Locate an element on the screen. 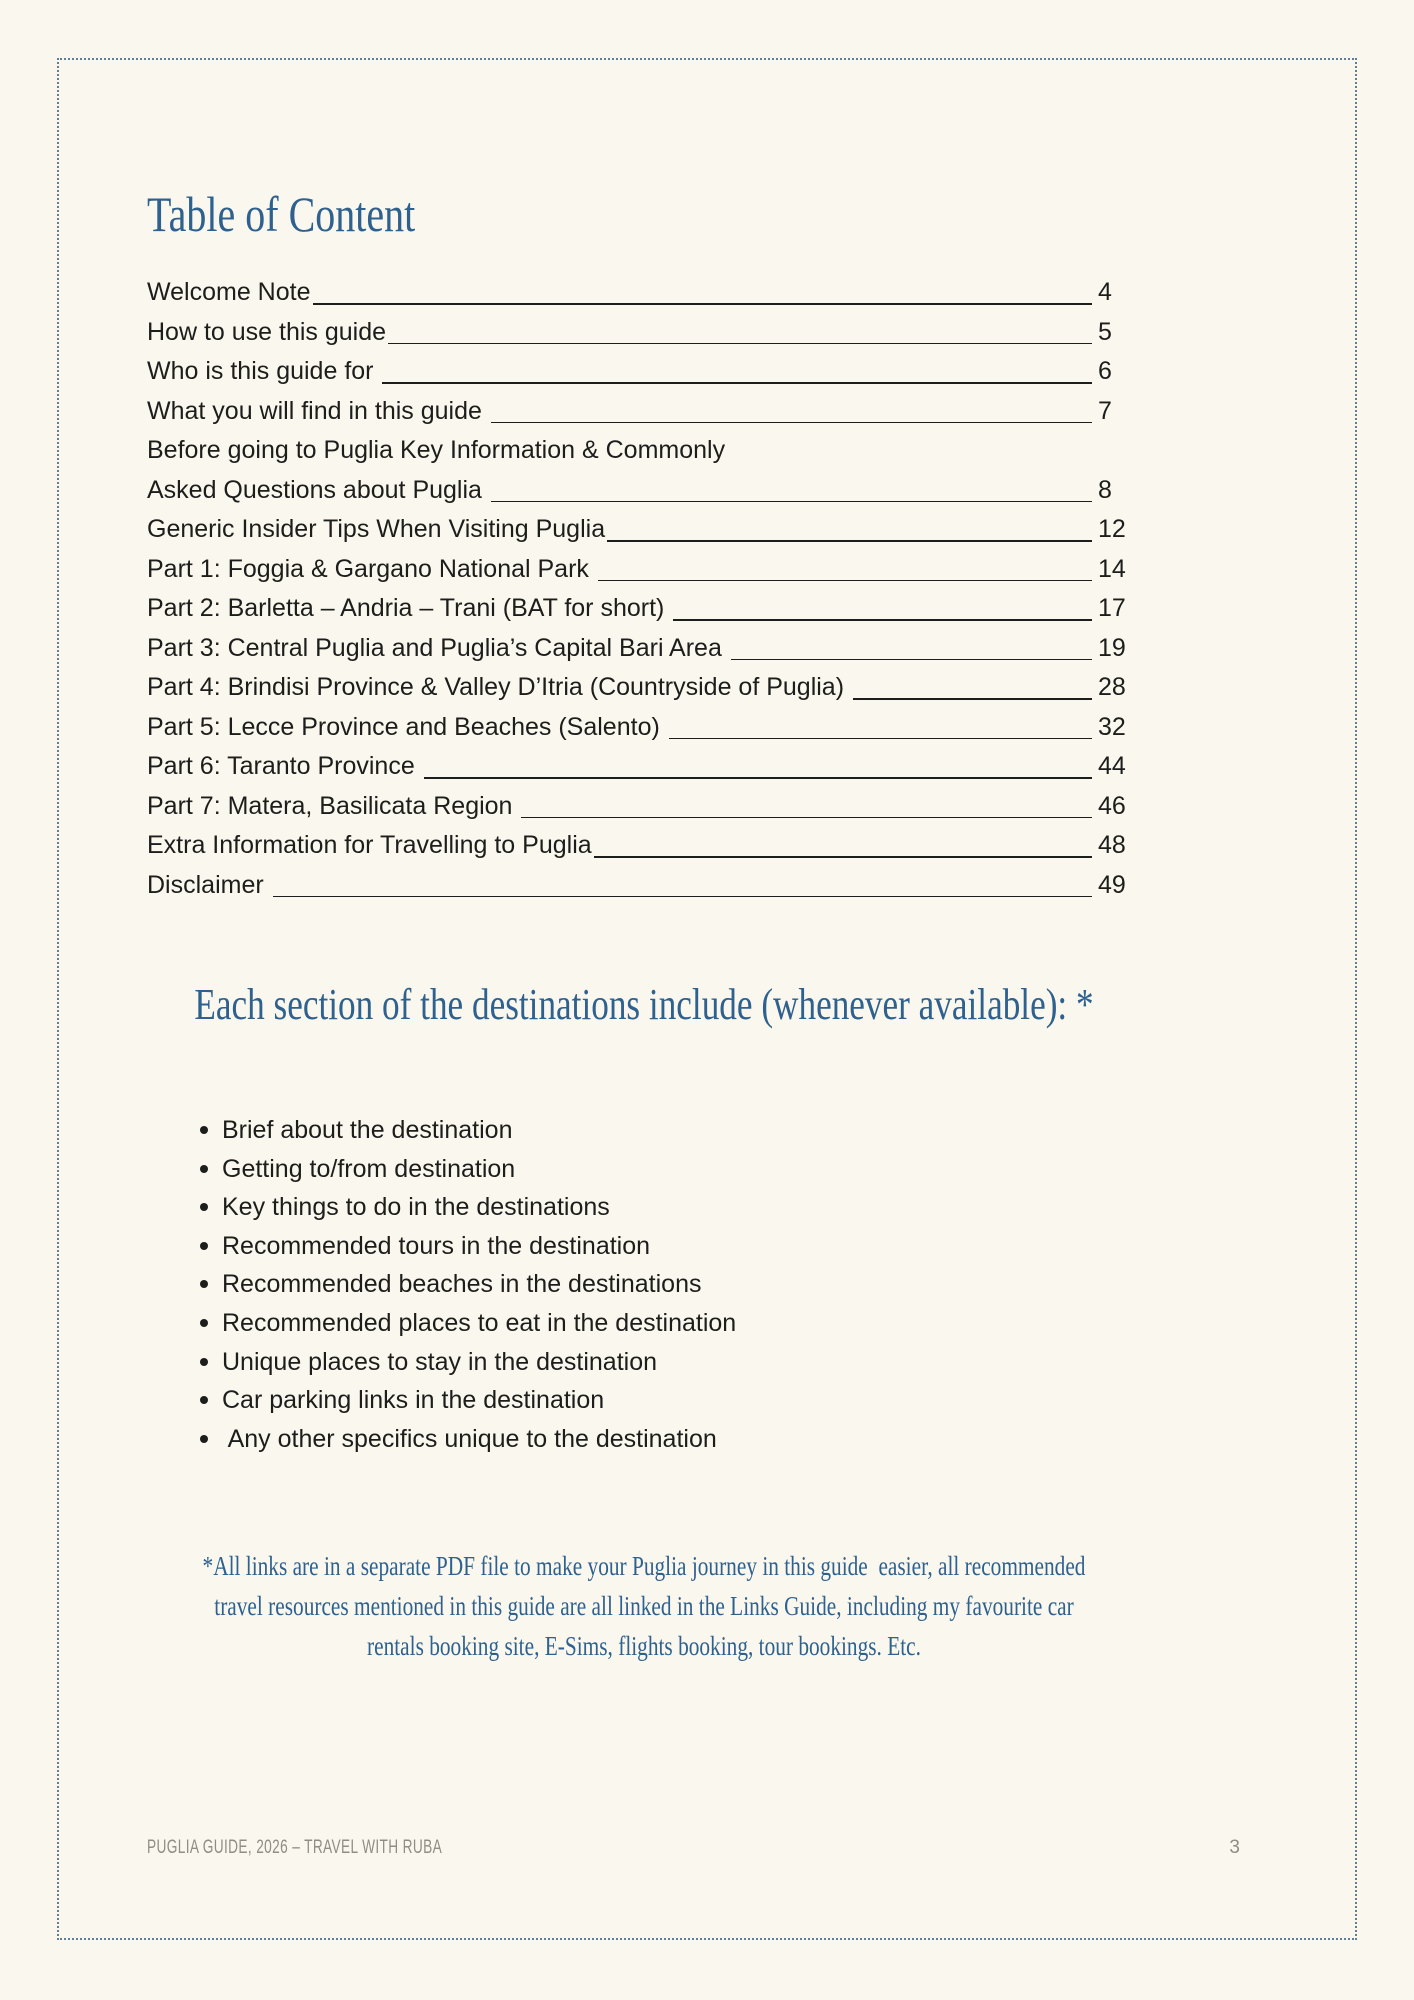 The image size is (1414, 2000). toc-entry: Who is this guide for 6 is located at coordinates (643, 372).